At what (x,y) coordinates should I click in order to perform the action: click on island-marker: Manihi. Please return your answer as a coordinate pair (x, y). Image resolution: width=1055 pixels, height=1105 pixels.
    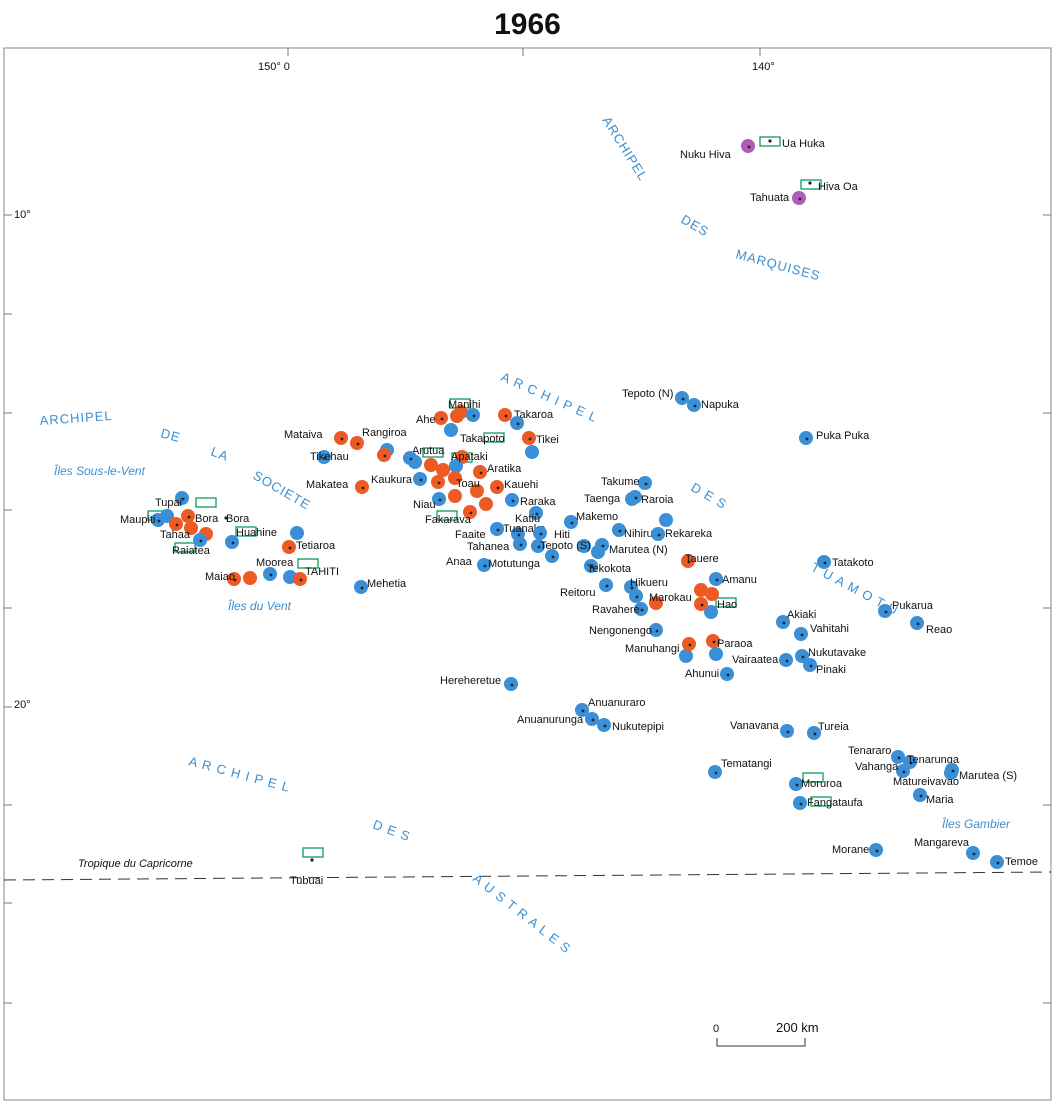
    Looking at the image, I should click on (464, 410).